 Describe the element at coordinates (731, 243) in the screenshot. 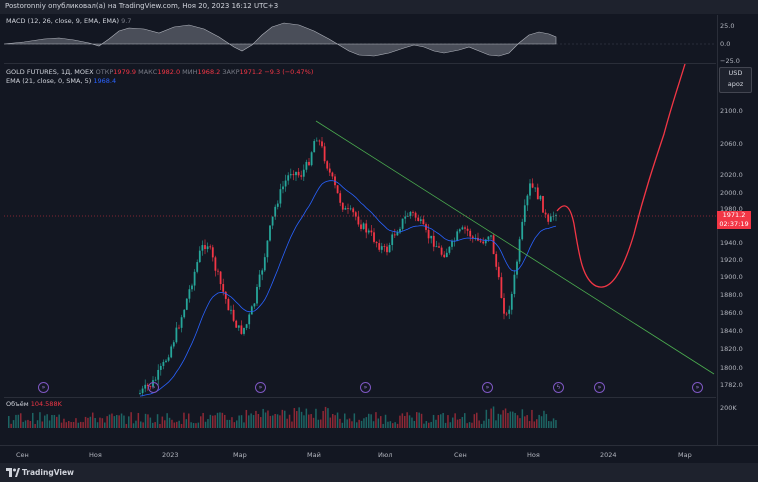

I see `price-scale-1940: 1940.0` at that location.